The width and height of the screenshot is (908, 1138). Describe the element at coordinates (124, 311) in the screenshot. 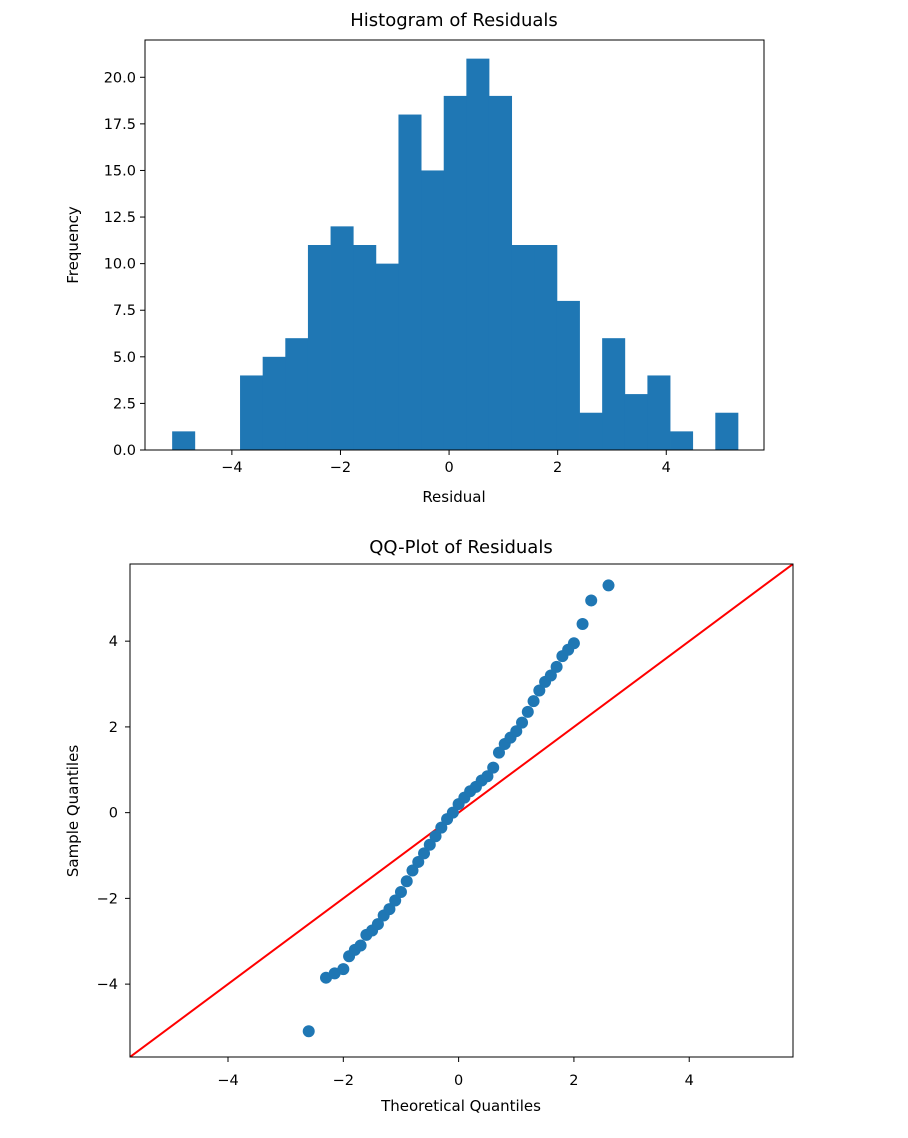

I see `histogram-y-tick-label: 7.5` at that location.